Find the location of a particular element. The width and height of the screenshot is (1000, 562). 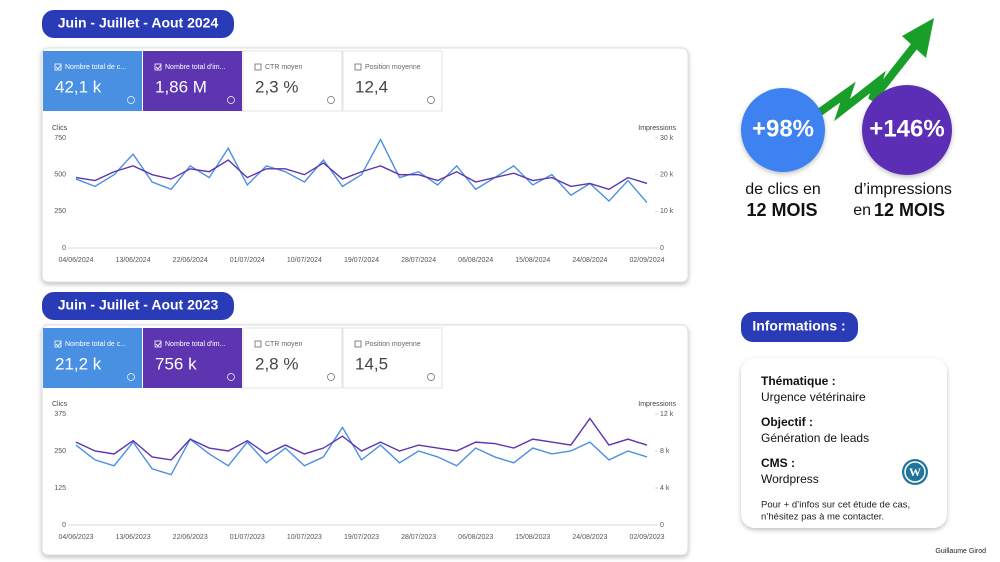

metric-value: 2,8 % is located at coordinates (276, 363).